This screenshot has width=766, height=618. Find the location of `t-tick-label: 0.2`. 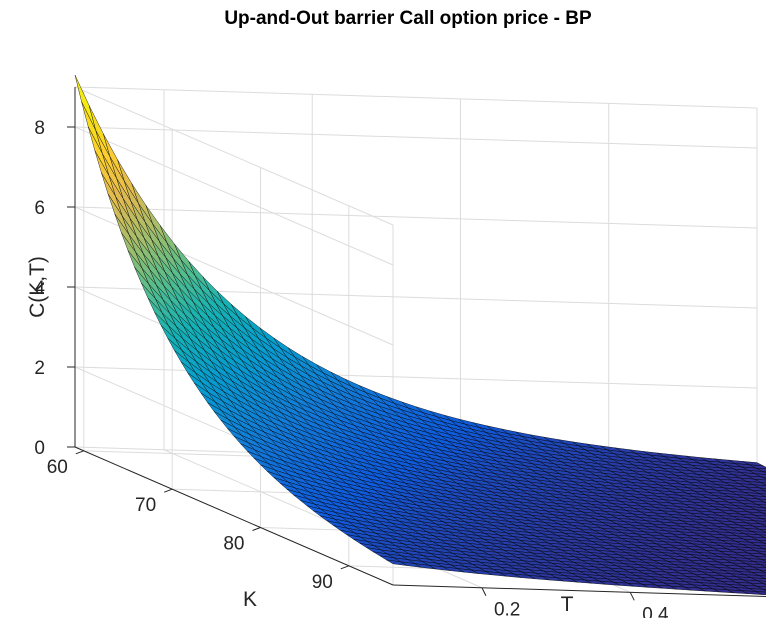

t-tick-label: 0.2 is located at coordinates (507, 609).